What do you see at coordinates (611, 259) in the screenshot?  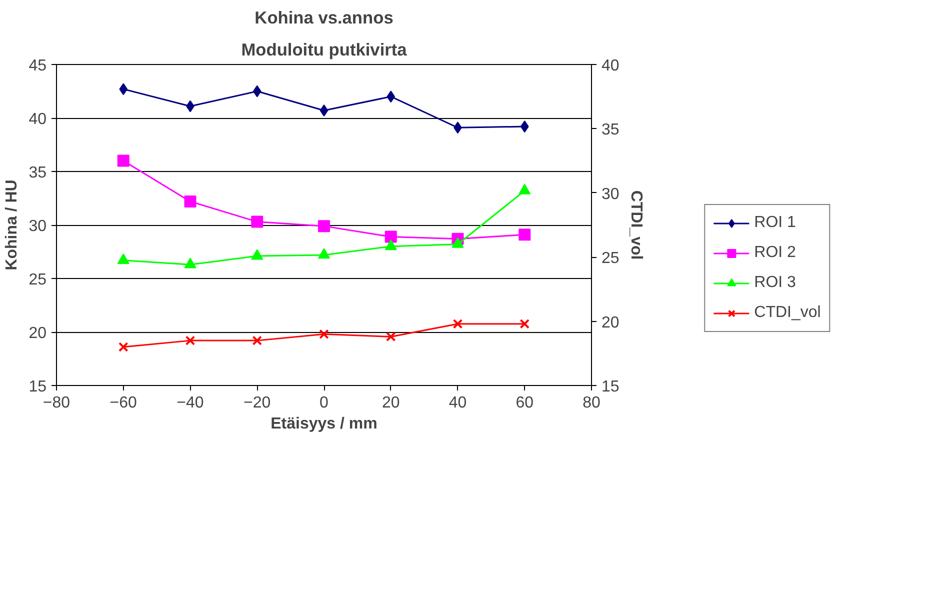 I see `y2-tick-label: 25` at bounding box center [611, 259].